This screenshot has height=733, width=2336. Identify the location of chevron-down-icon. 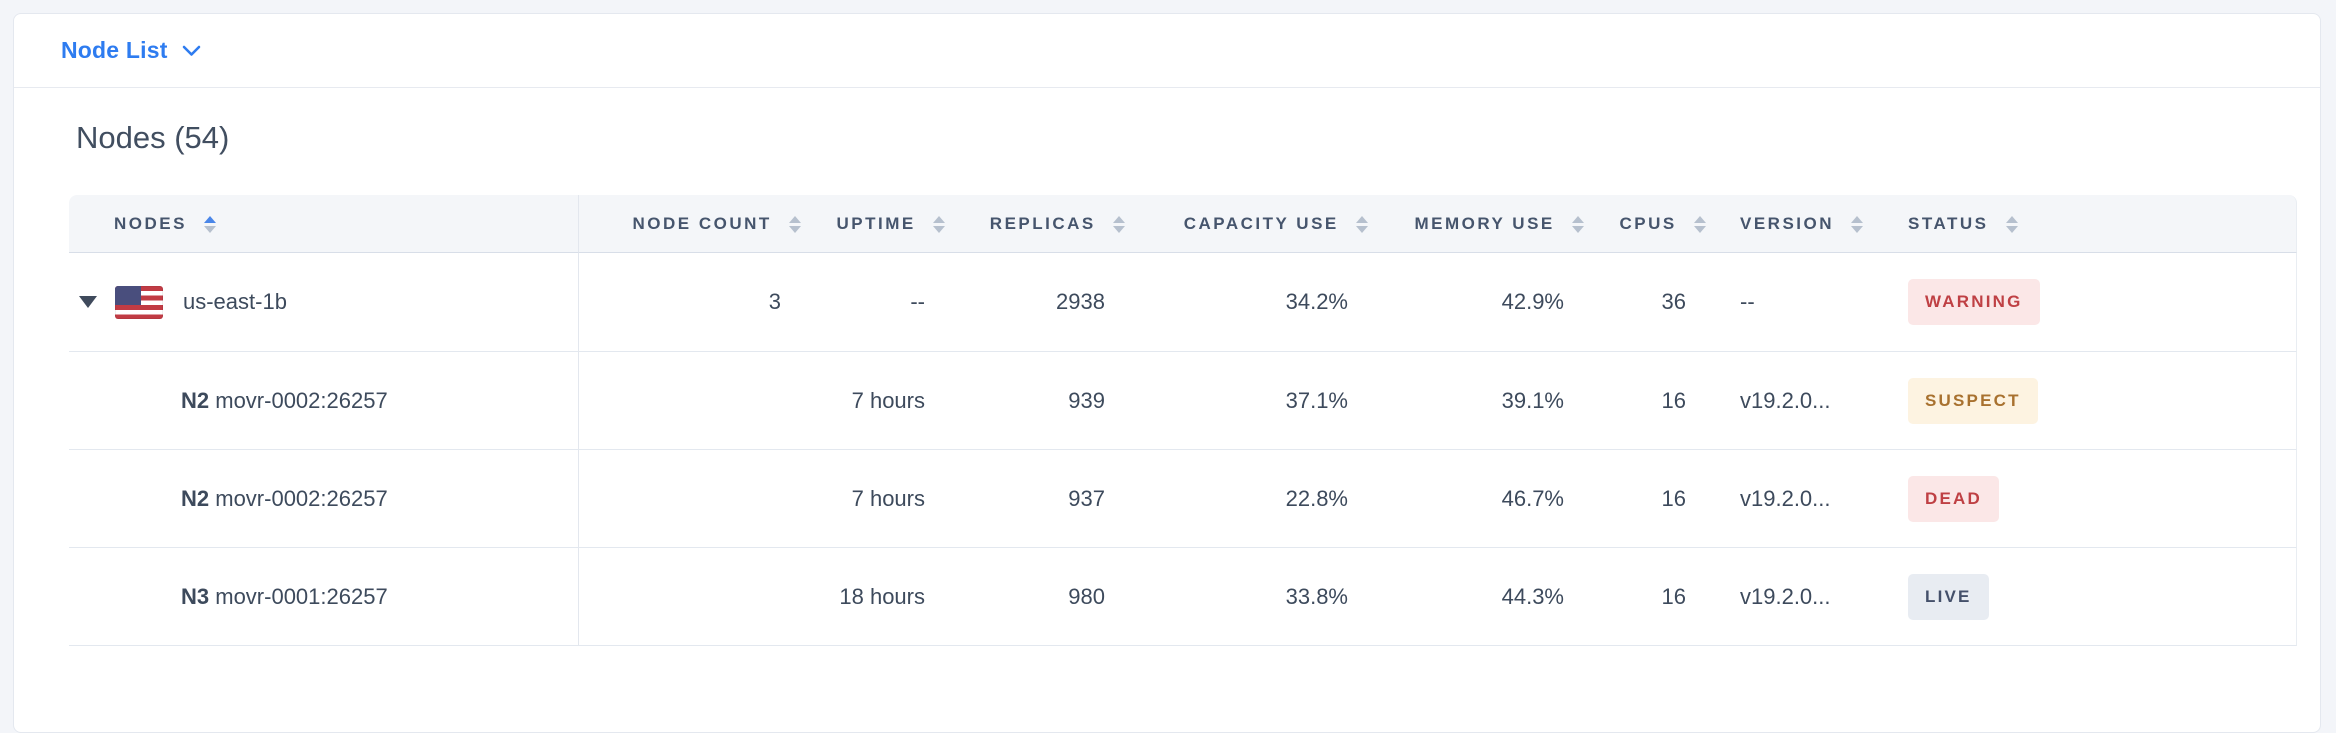
(191, 51).